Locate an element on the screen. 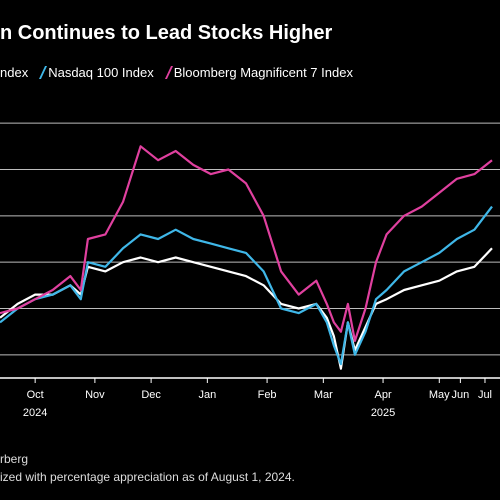 The image size is (500, 500). legend-label-mag7: Bloomberg Magnificent 7 Index is located at coordinates (263, 72).